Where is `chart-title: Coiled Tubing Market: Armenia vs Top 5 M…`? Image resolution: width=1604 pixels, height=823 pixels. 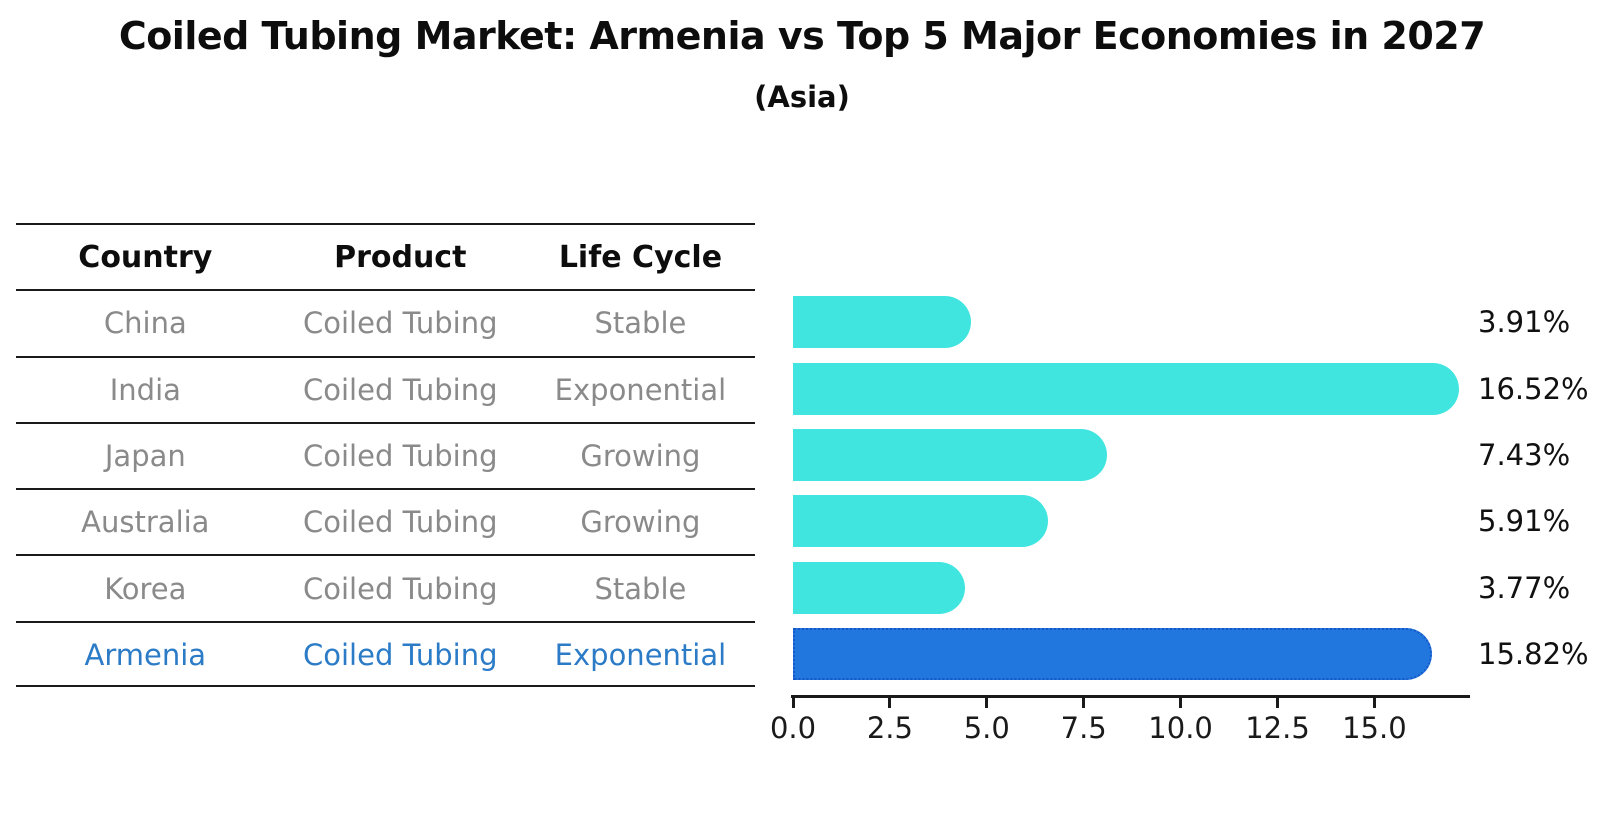
chart-title: Coiled Tubing Market: Armenia vs Top 5 M… is located at coordinates (802, 36).